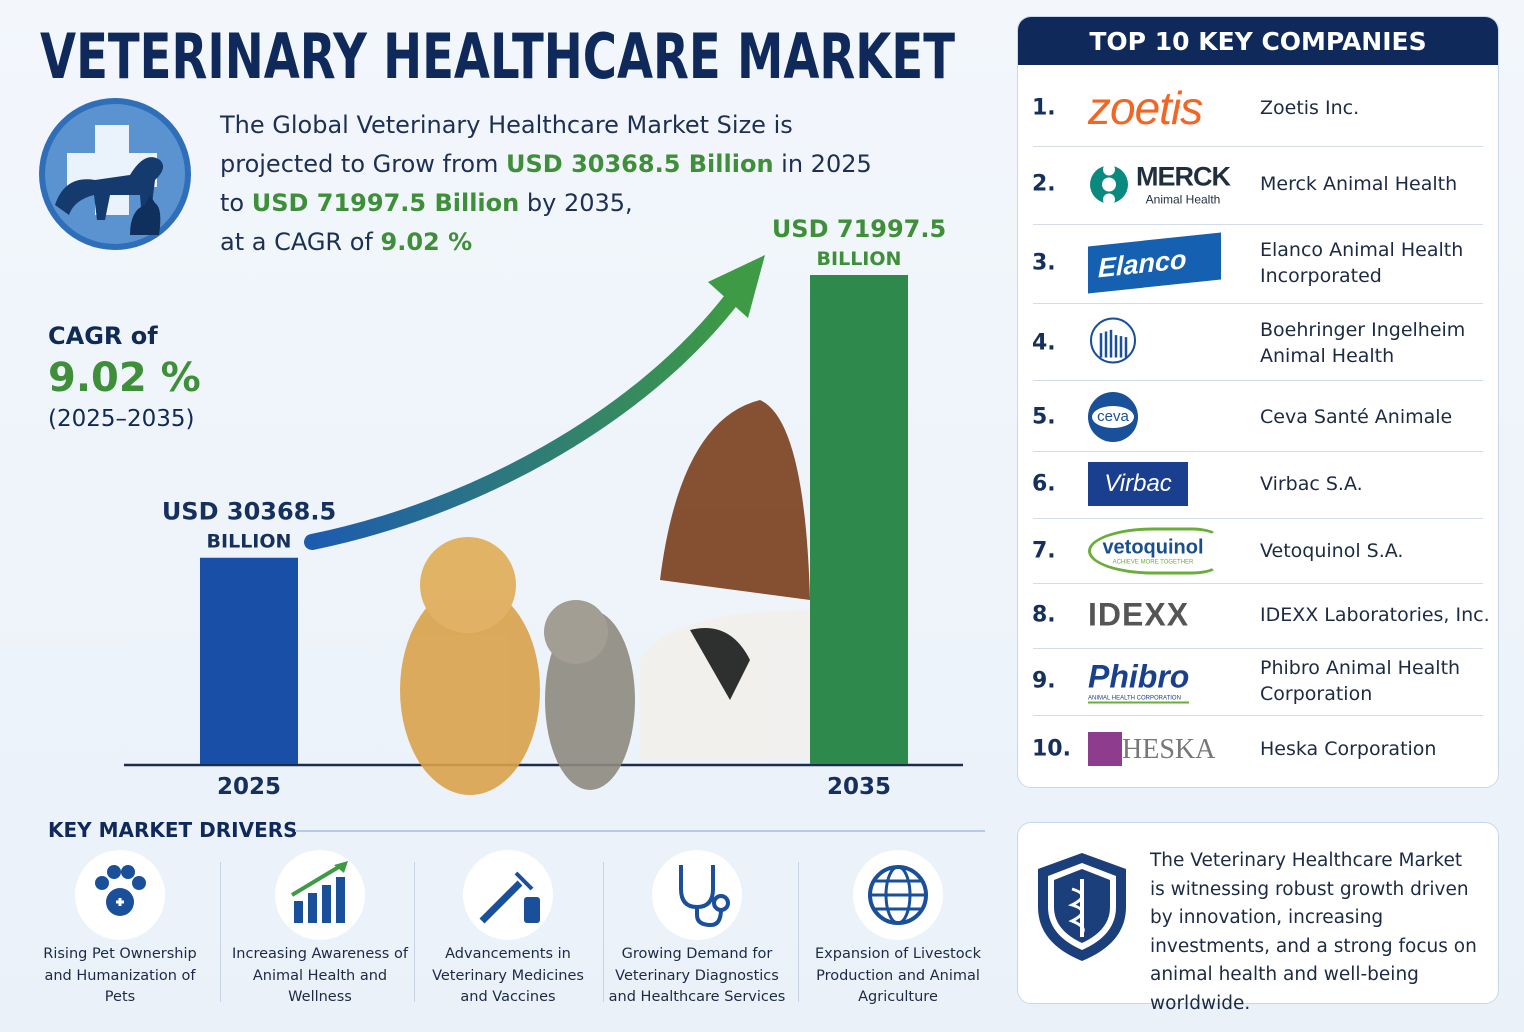  What do you see at coordinates (1134, 698) in the screenshot?
I see `logo-text: ANIMAL HEALTH CORPORATION` at bounding box center [1134, 698].